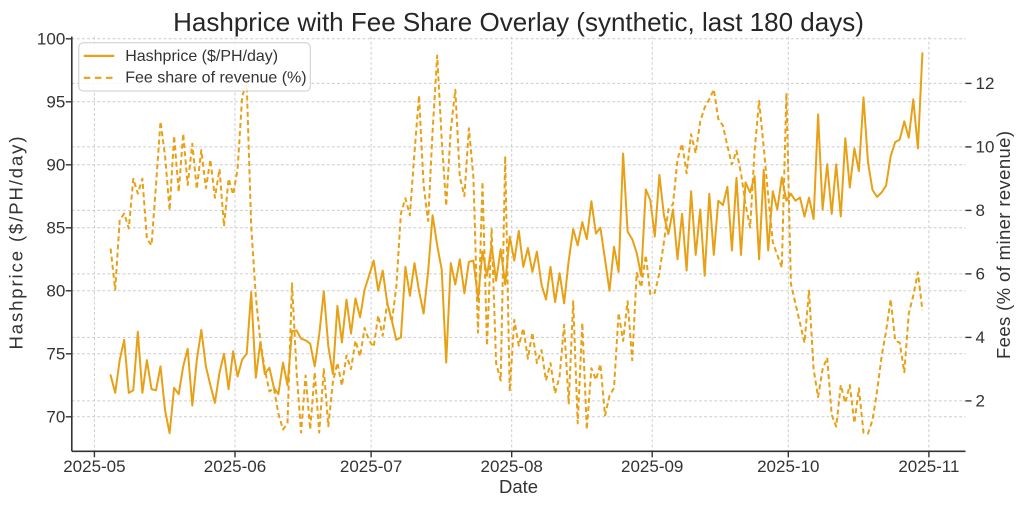 This screenshot has height=512, width=1024. I want to click on svg-text: Fees (% of miner revenue), so click(1003, 245).